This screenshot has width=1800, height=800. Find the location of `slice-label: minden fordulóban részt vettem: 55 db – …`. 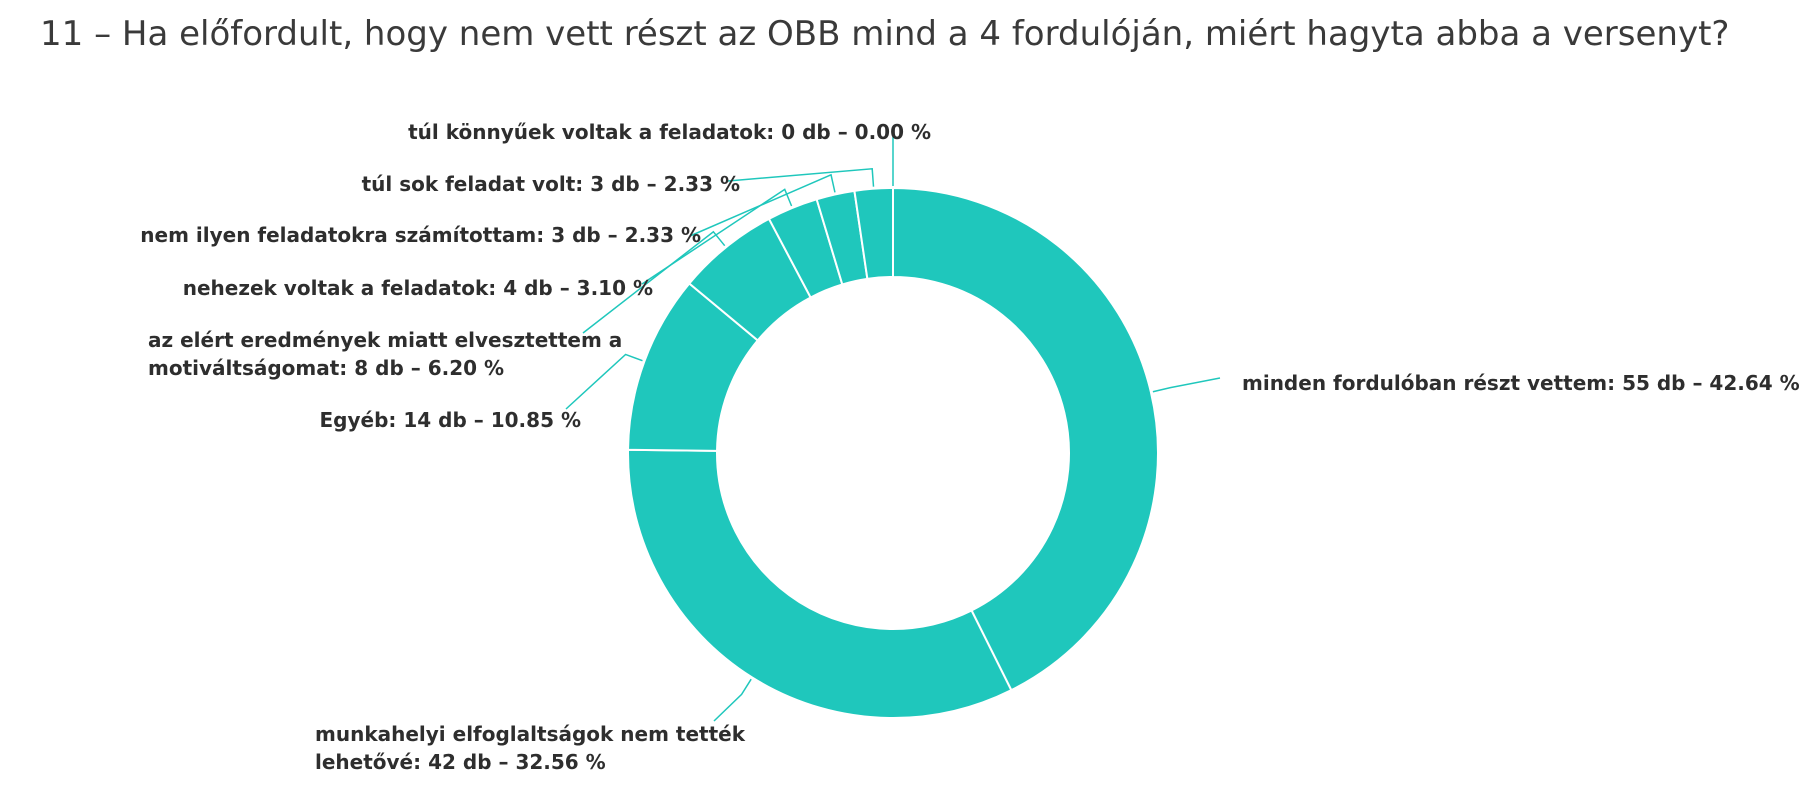

slice-label: minden fordulóban részt vettem: 55 db – … is located at coordinates (1521, 383).